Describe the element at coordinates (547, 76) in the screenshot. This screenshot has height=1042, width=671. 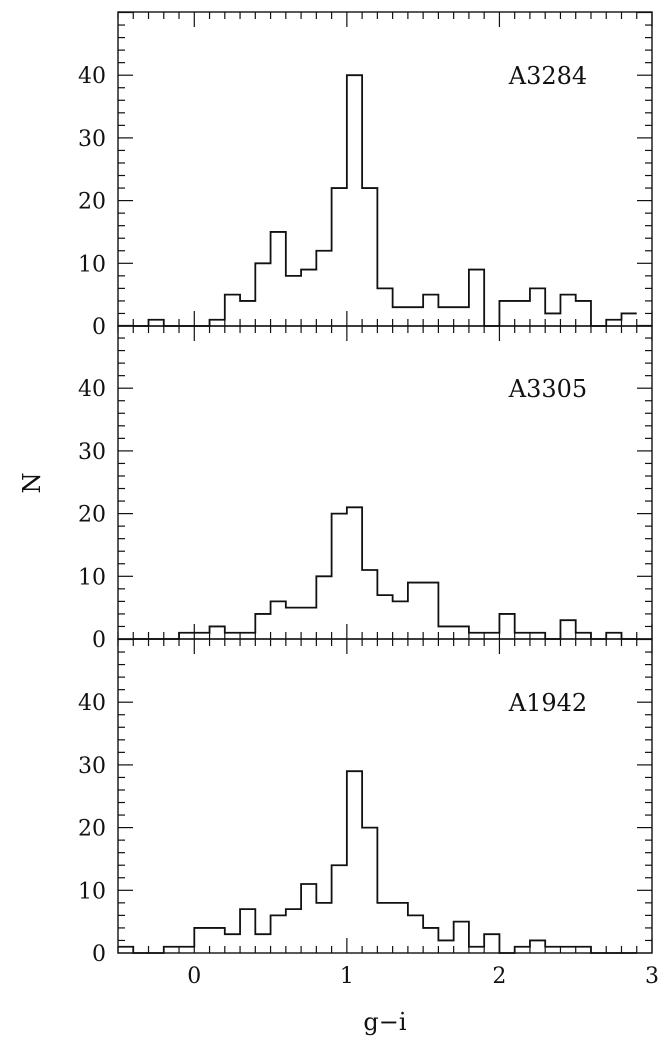
I see `panel-label: A3284` at that location.